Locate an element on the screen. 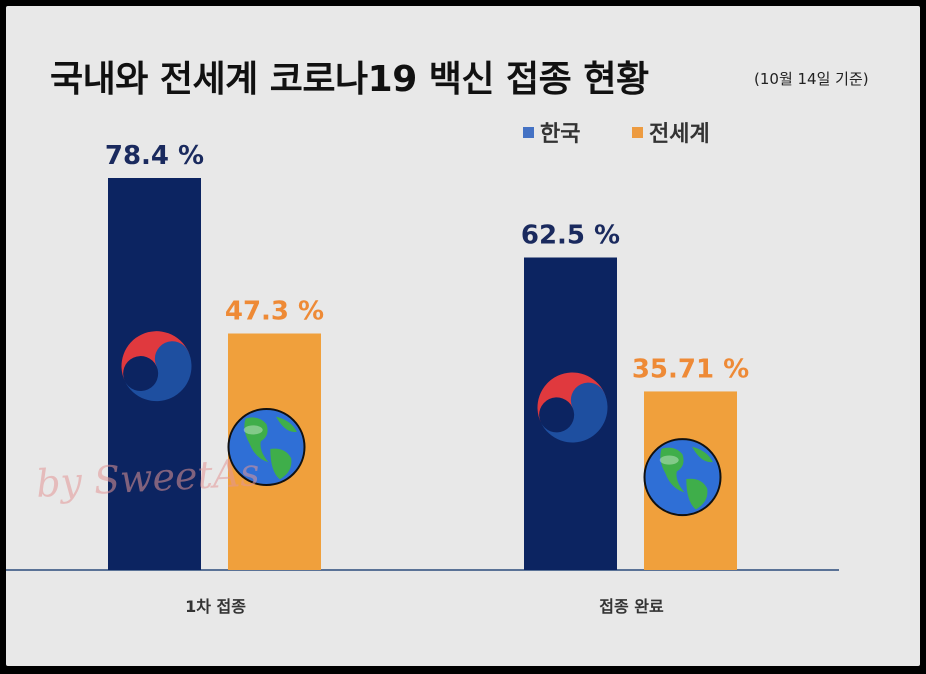 This screenshot has height=674, width=926. chart-title: 국내와 전세계 코로나19 백신 접종 현황 is located at coordinates (349, 79).